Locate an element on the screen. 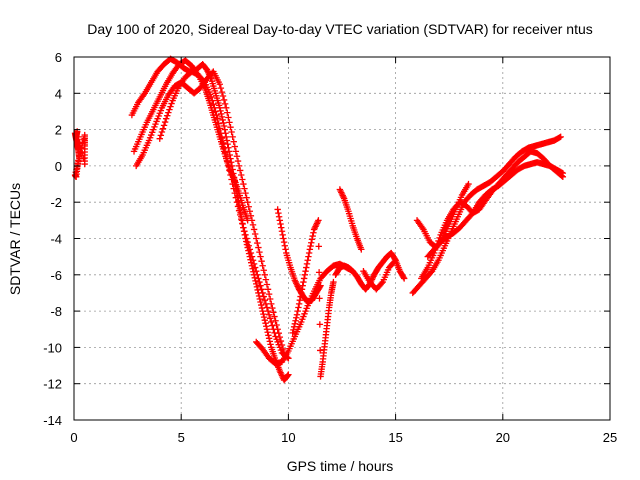 The width and height of the screenshot is (640, 480). series-mid-arc is located at coordinates (370, 271).